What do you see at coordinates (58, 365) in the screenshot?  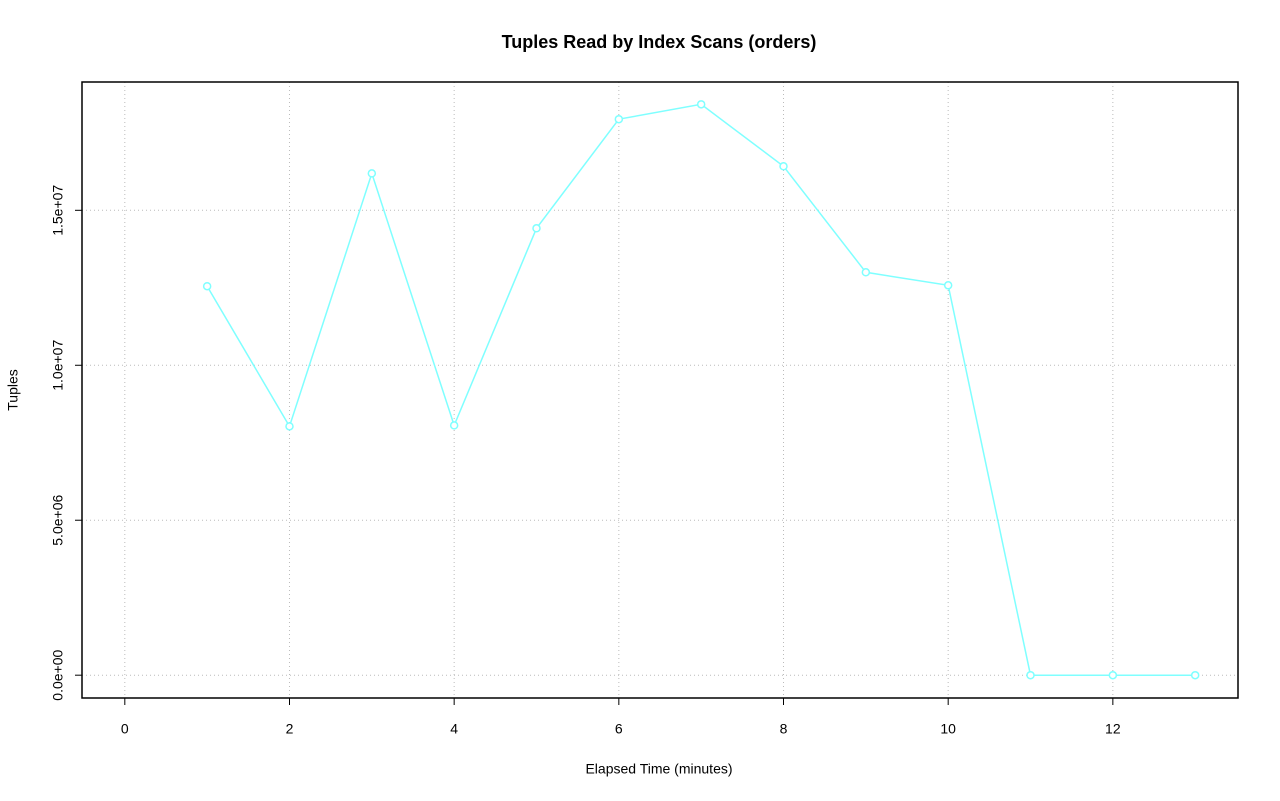 I see `y-tick-label: 1.0e+07` at bounding box center [58, 365].